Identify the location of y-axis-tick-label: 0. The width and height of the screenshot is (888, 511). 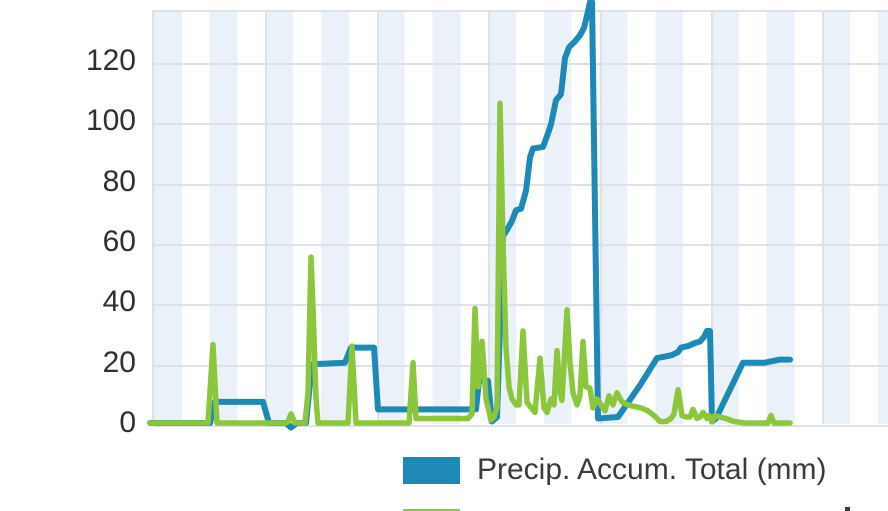
(127, 422).